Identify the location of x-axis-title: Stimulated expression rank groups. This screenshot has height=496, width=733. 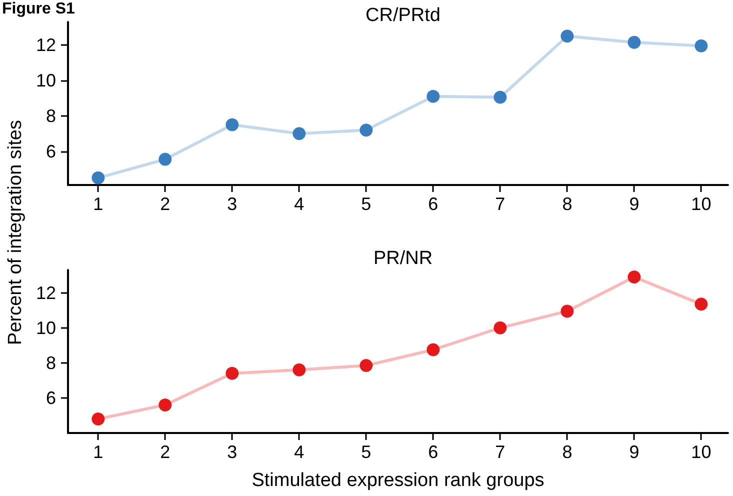
(398, 480).